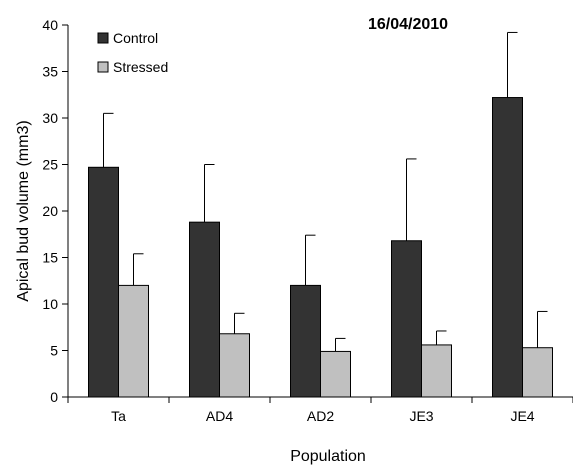 The height and width of the screenshot is (466, 573). I want to click on x-tick-label: AD4, so click(219, 416).